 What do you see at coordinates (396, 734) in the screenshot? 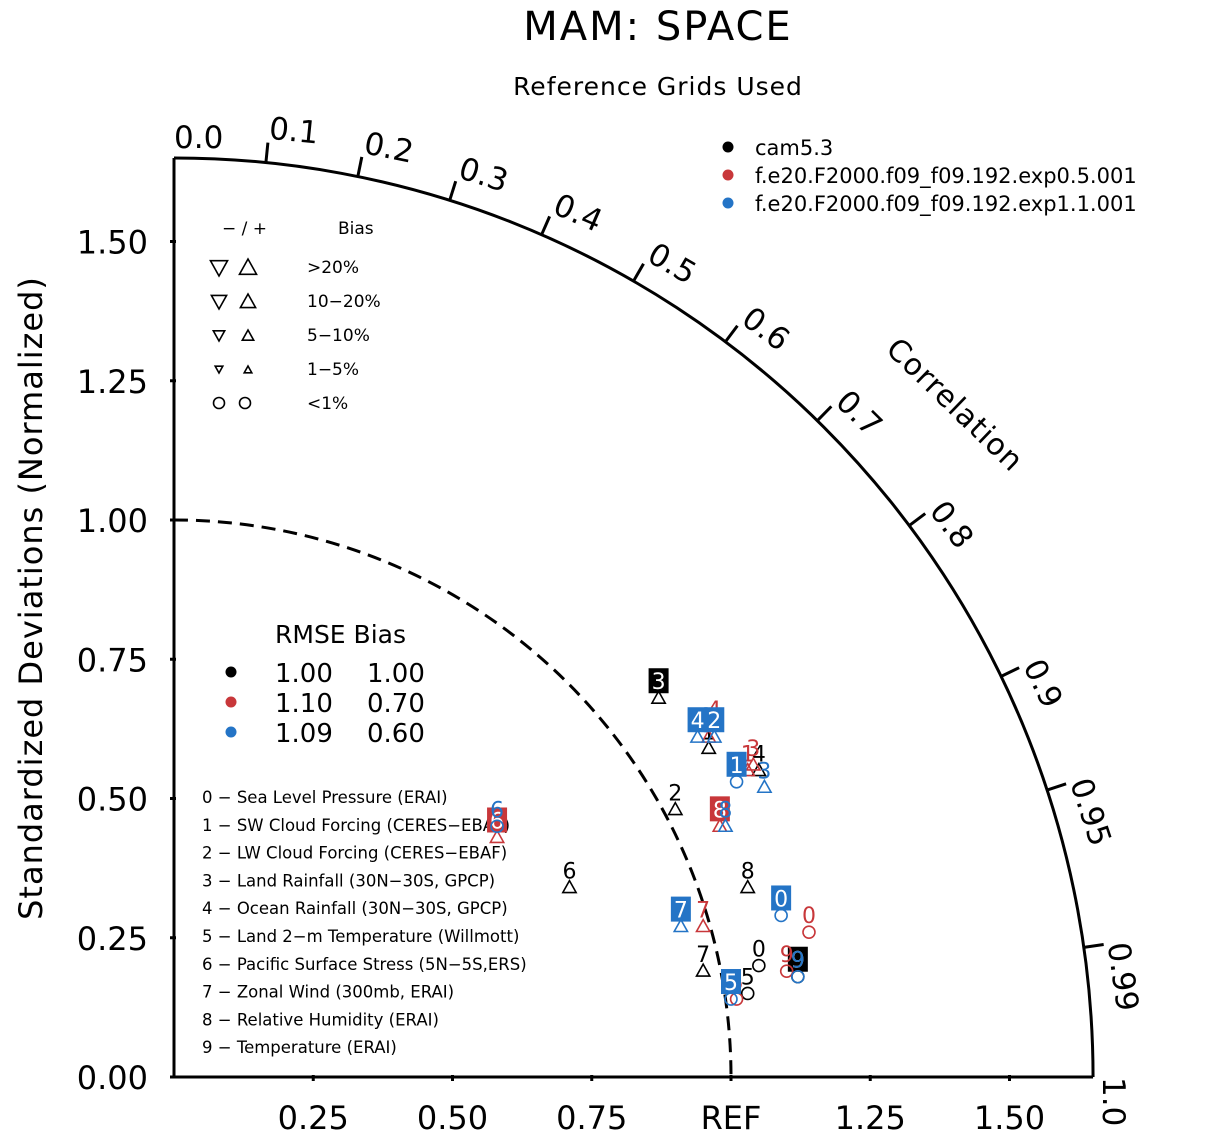
I see `bias-value: 0.60` at bounding box center [396, 734].